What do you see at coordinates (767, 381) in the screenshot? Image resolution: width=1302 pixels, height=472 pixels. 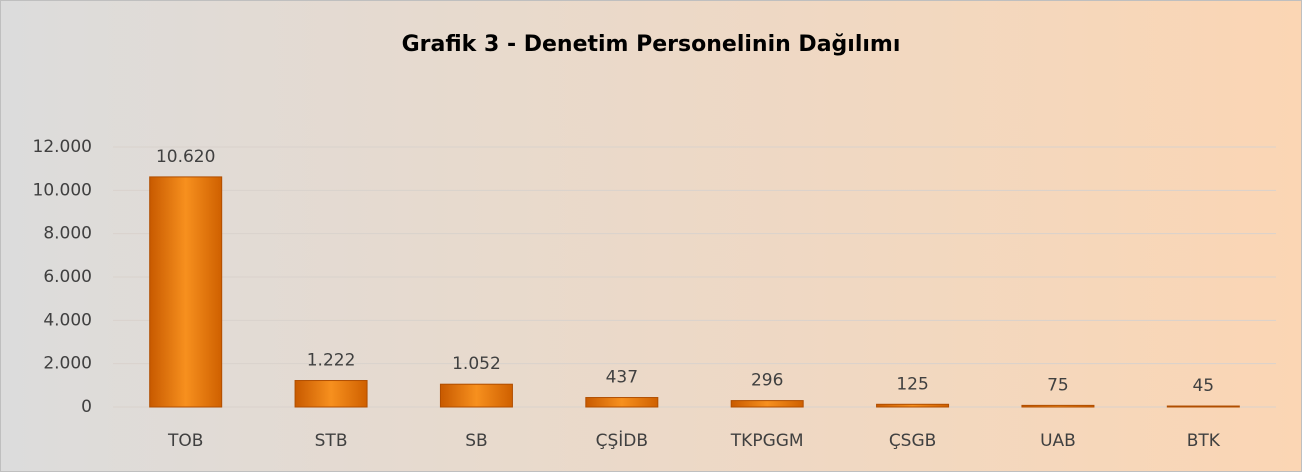 I see `data-label: 296` at bounding box center [767, 381].